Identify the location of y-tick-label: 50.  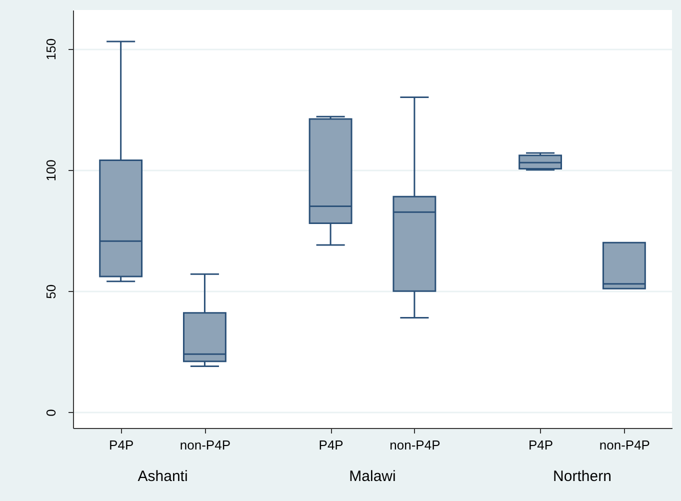
(51, 291).